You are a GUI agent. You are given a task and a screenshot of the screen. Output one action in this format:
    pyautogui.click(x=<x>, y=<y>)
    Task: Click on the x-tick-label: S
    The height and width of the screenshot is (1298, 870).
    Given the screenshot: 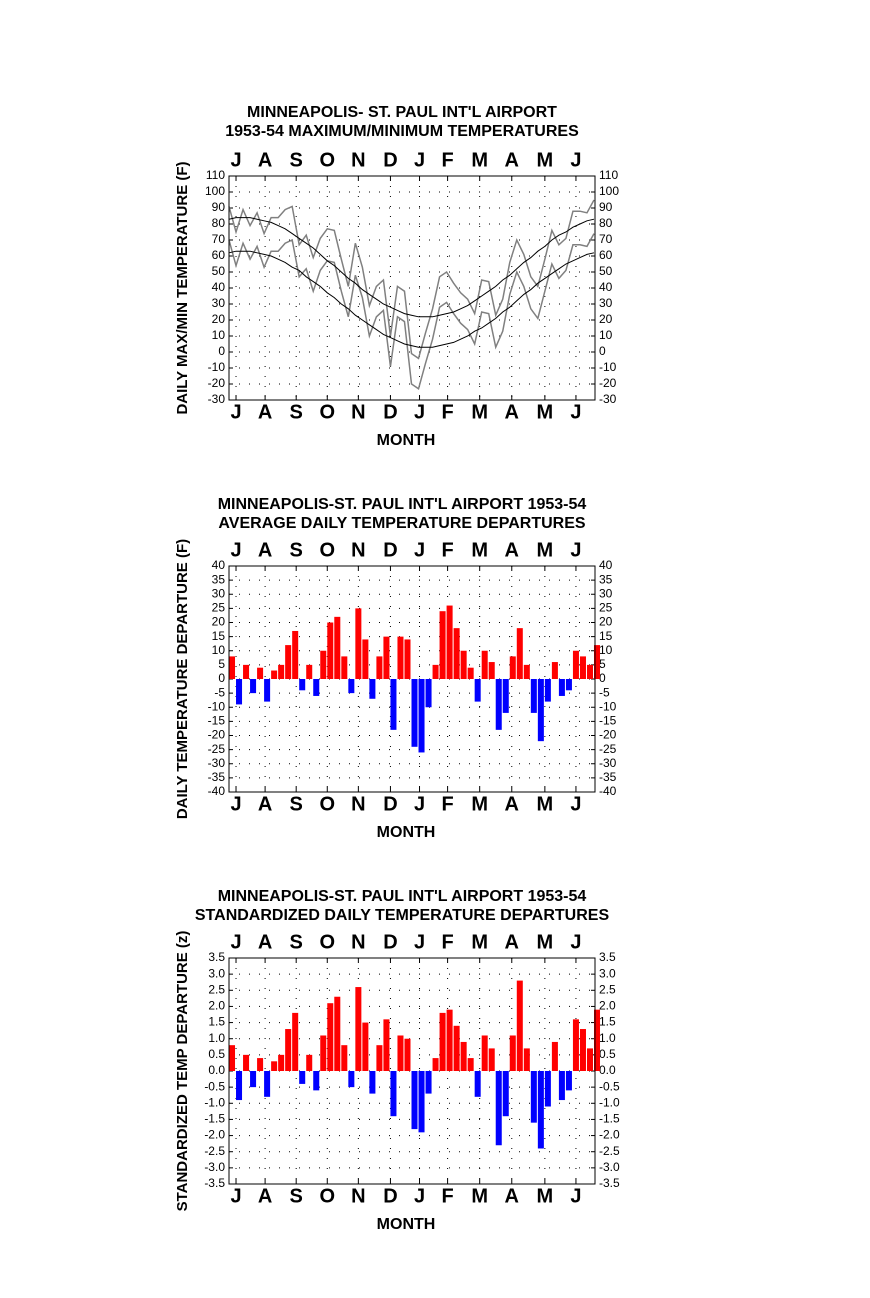 What is the action you would take?
    pyautogui.click(x=296, y=160)
    